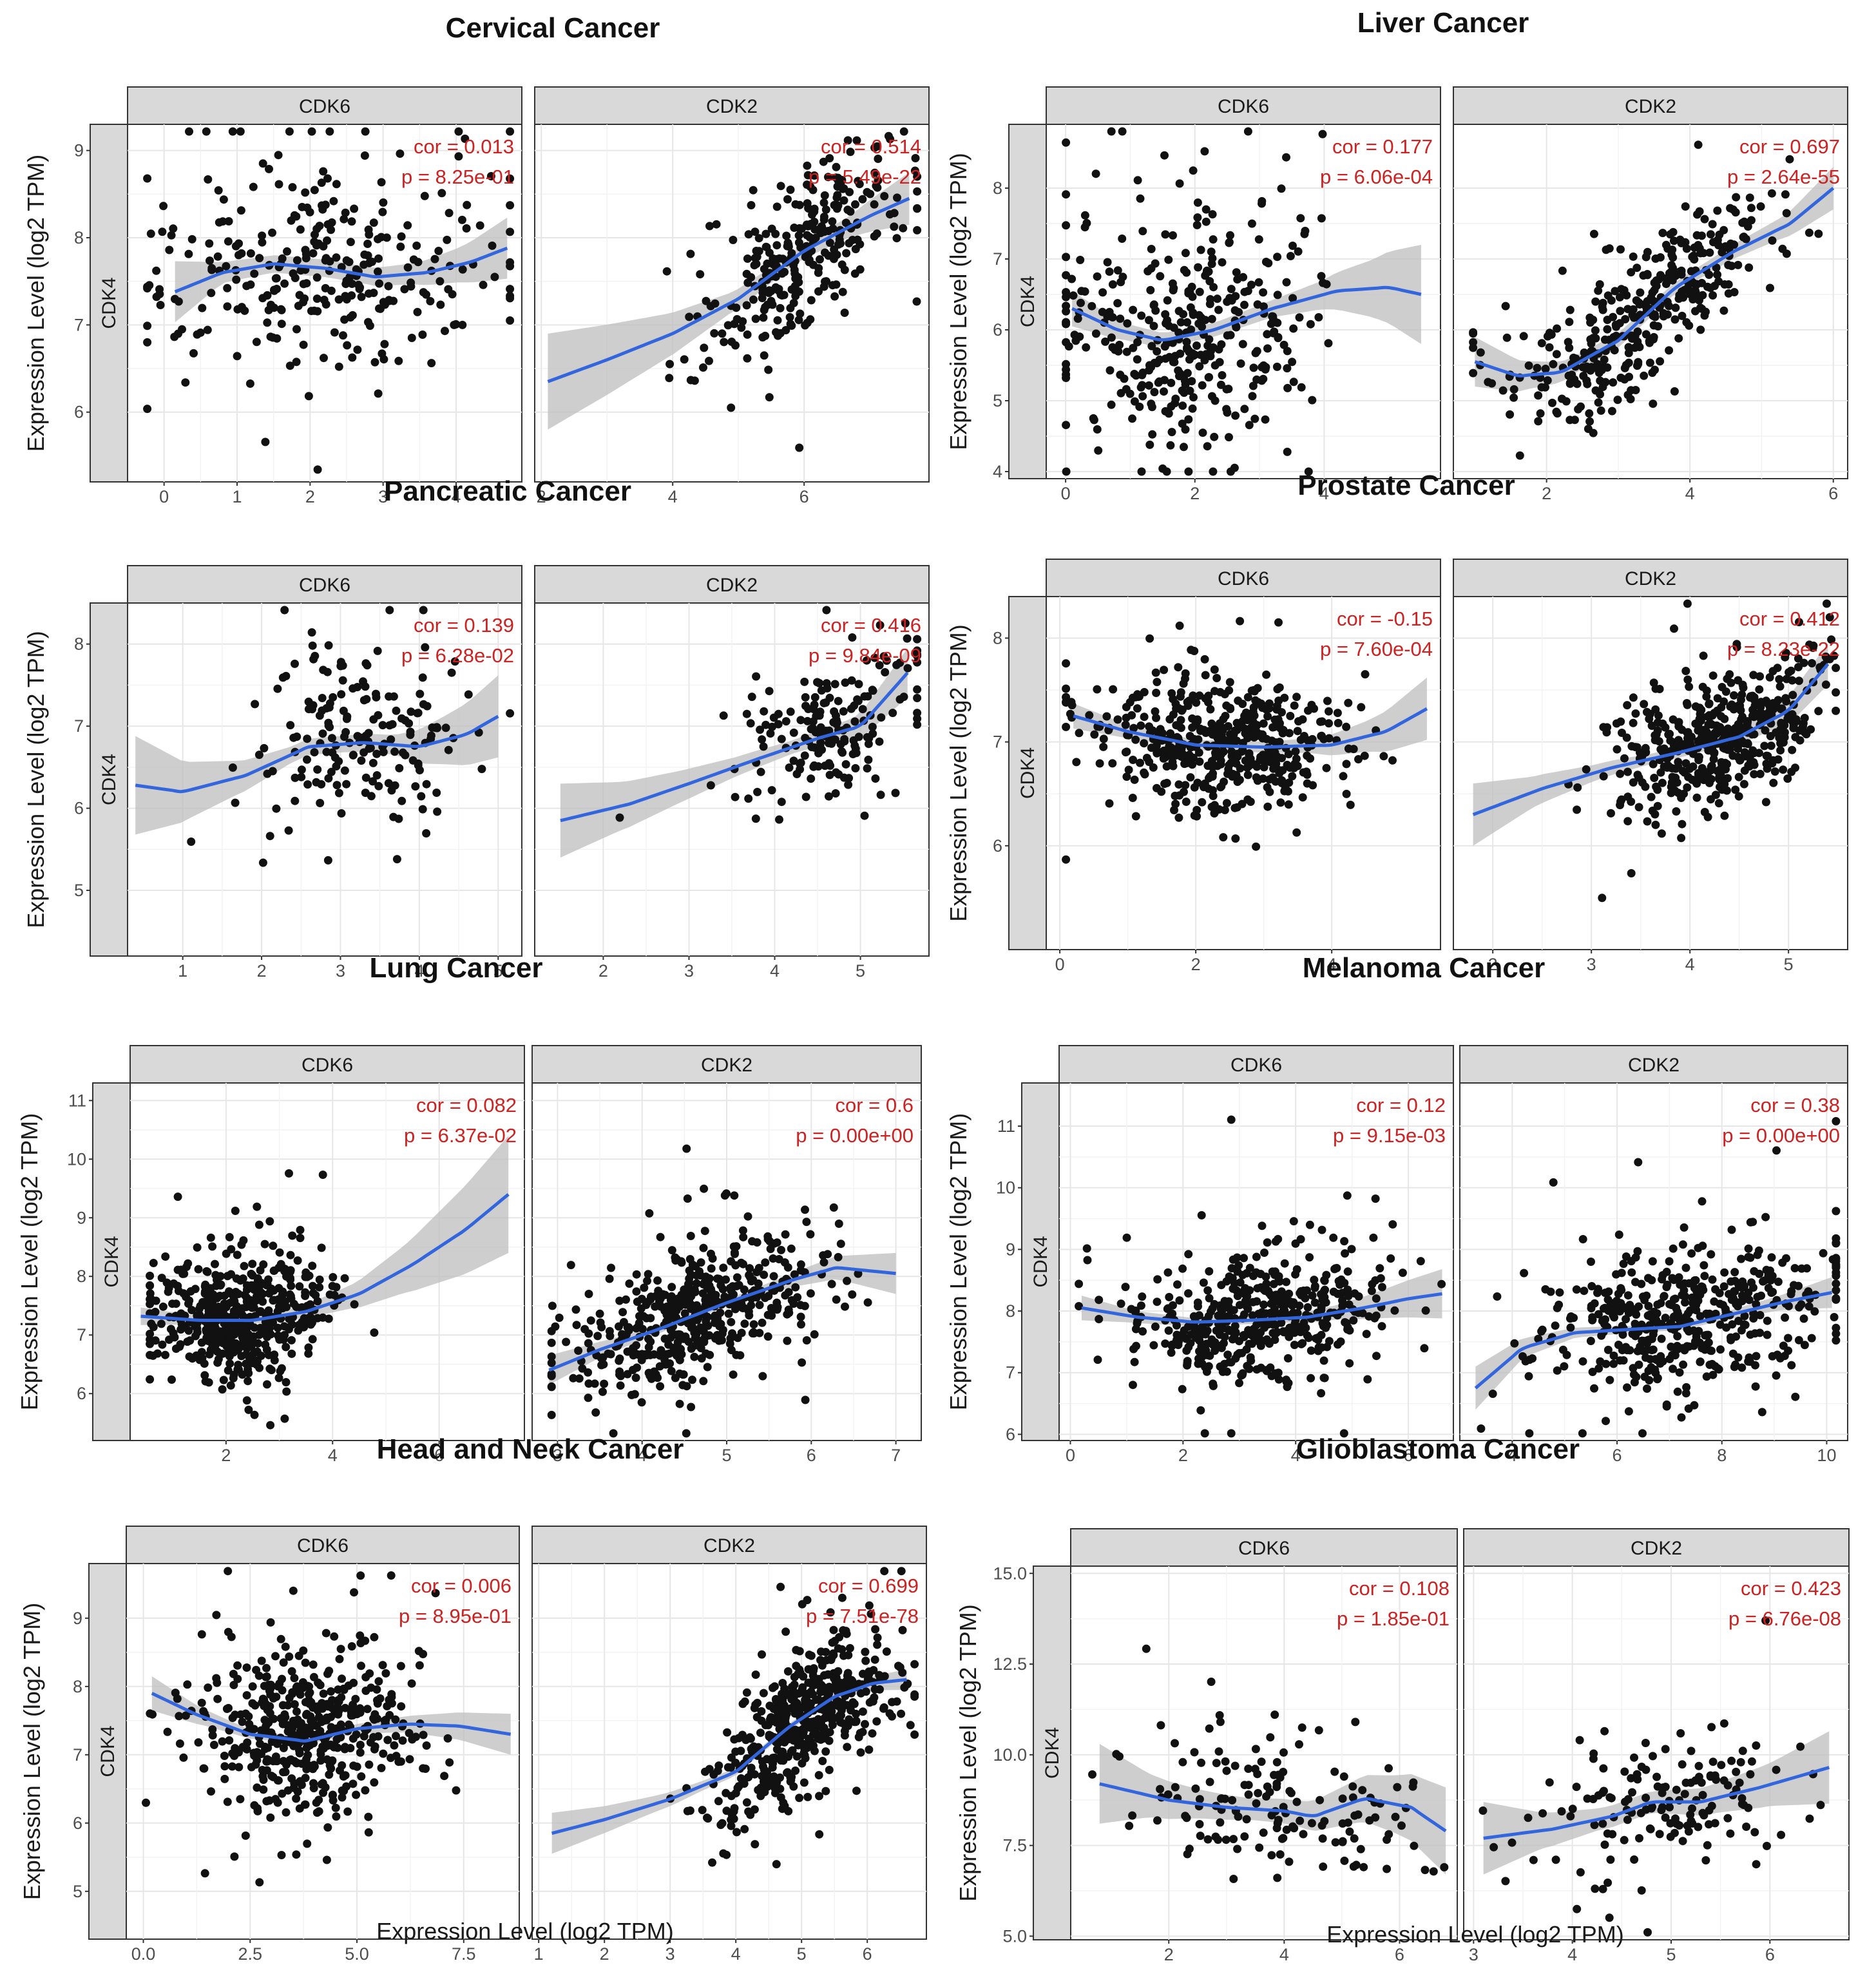 The width and height of the screenshot is (1876, 1972). What do you see at coordinates (998, 330) in the screenshot?
I see `y-tick-label: 6` at bounding box center [998, 330].